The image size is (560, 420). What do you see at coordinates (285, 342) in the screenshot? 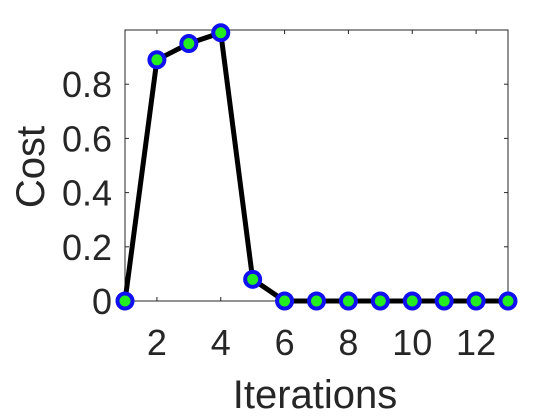
I see `x-tick-label: 6` at bounding box center [285, 342].